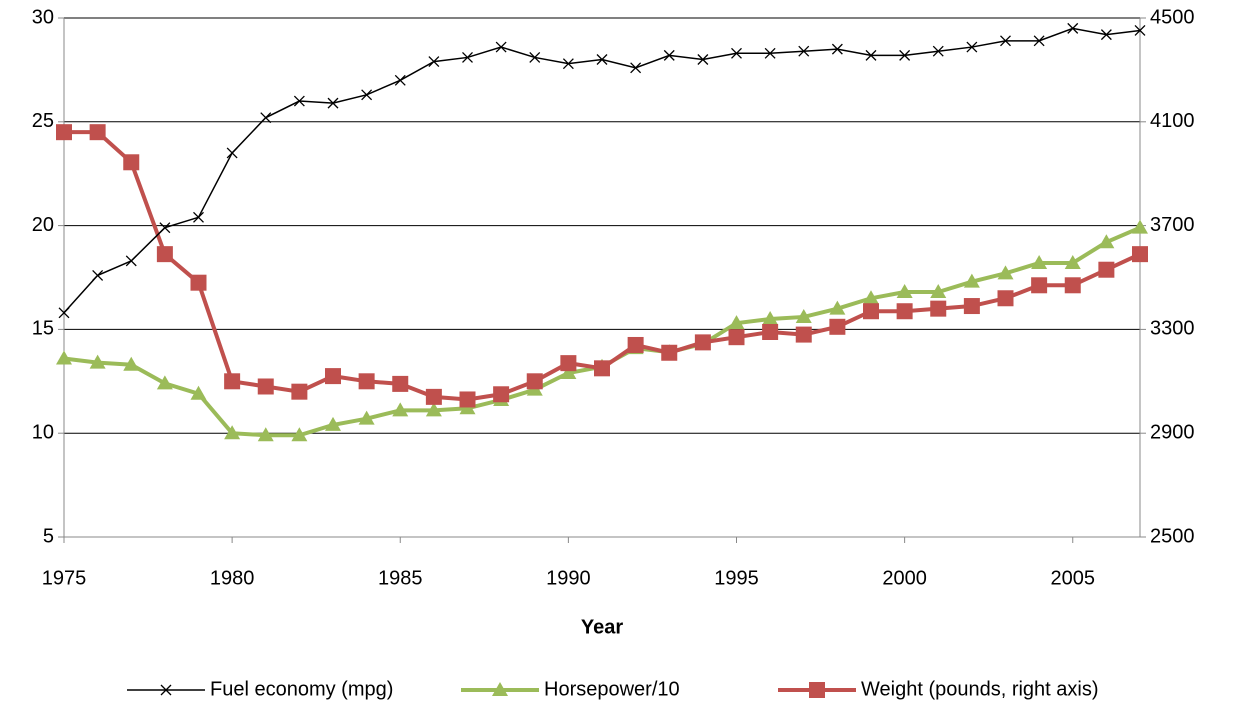 The width and height of the screenshot is (1237, 706). Describe the element at coordinates (43, 329) in the screenshot. I see `y-tick-label: 15` at that location.